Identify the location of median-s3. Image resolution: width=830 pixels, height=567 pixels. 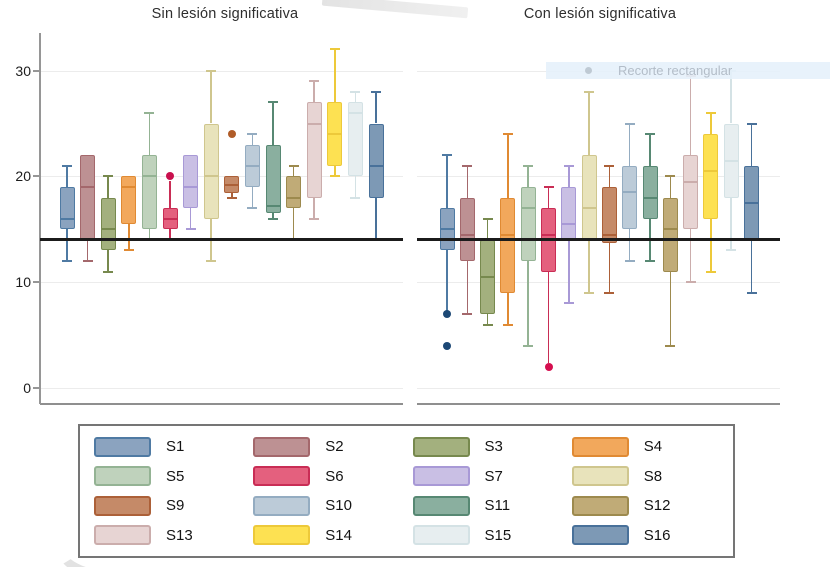
(488, 276).